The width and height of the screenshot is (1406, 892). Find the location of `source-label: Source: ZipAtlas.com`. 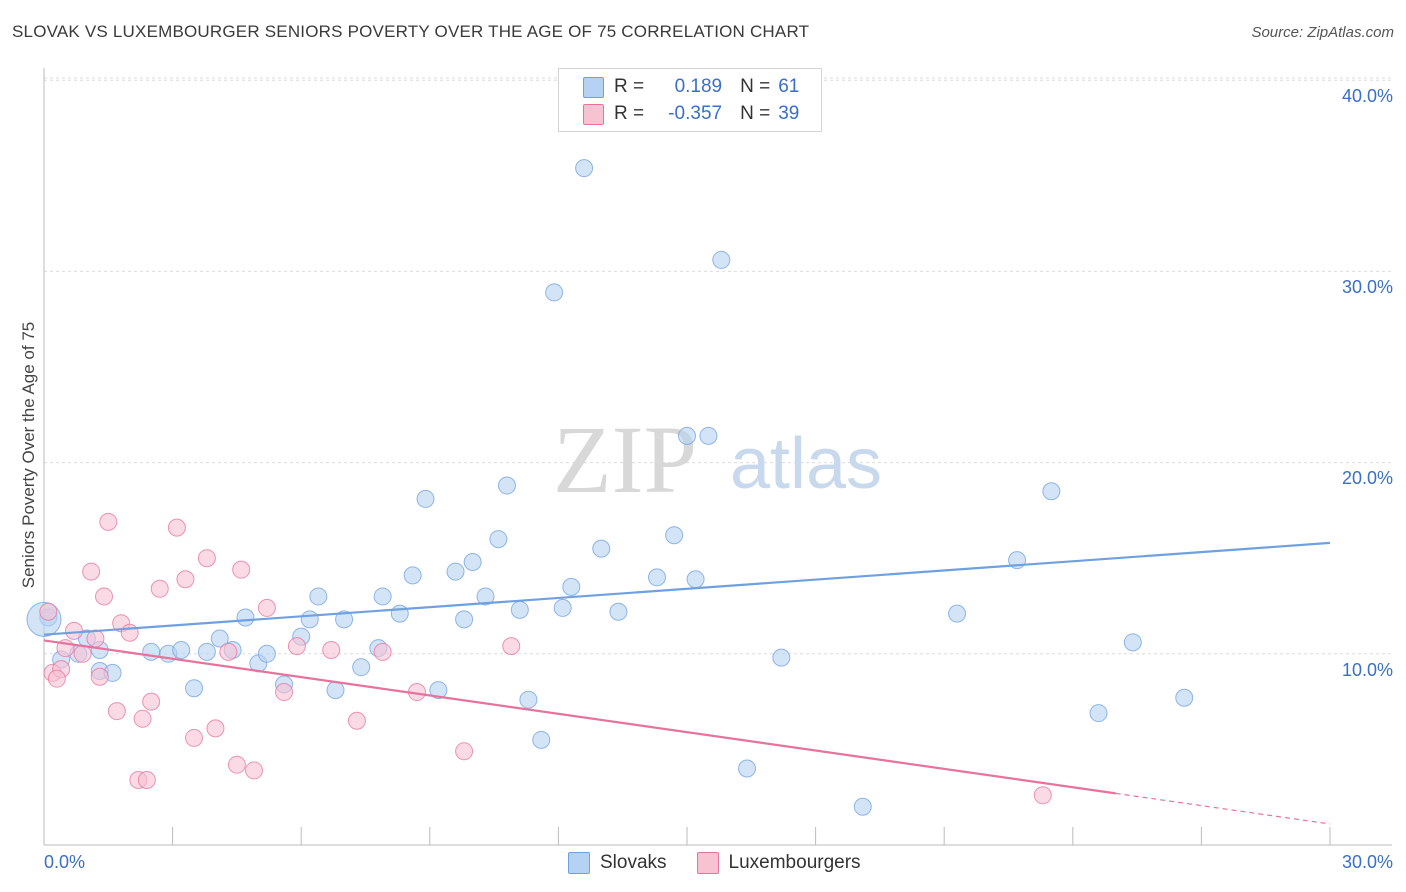

source-label: Source: ZipAtlas.com is located at coordinates (1322, 32).